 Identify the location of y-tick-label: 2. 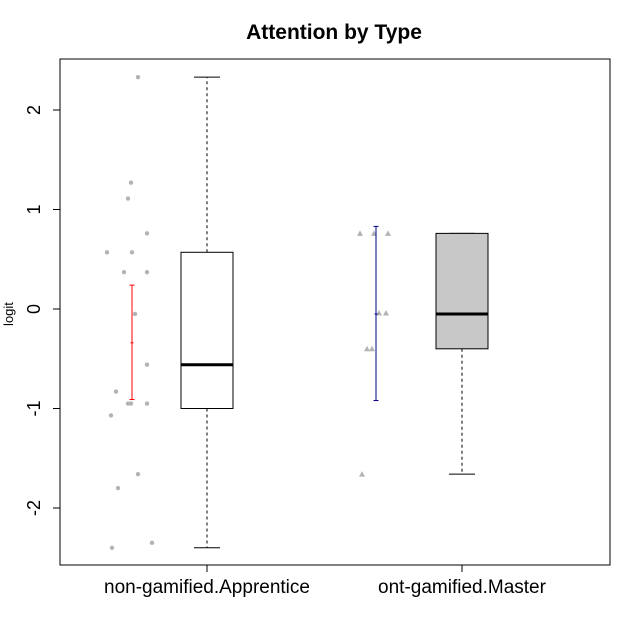
(34, 110).